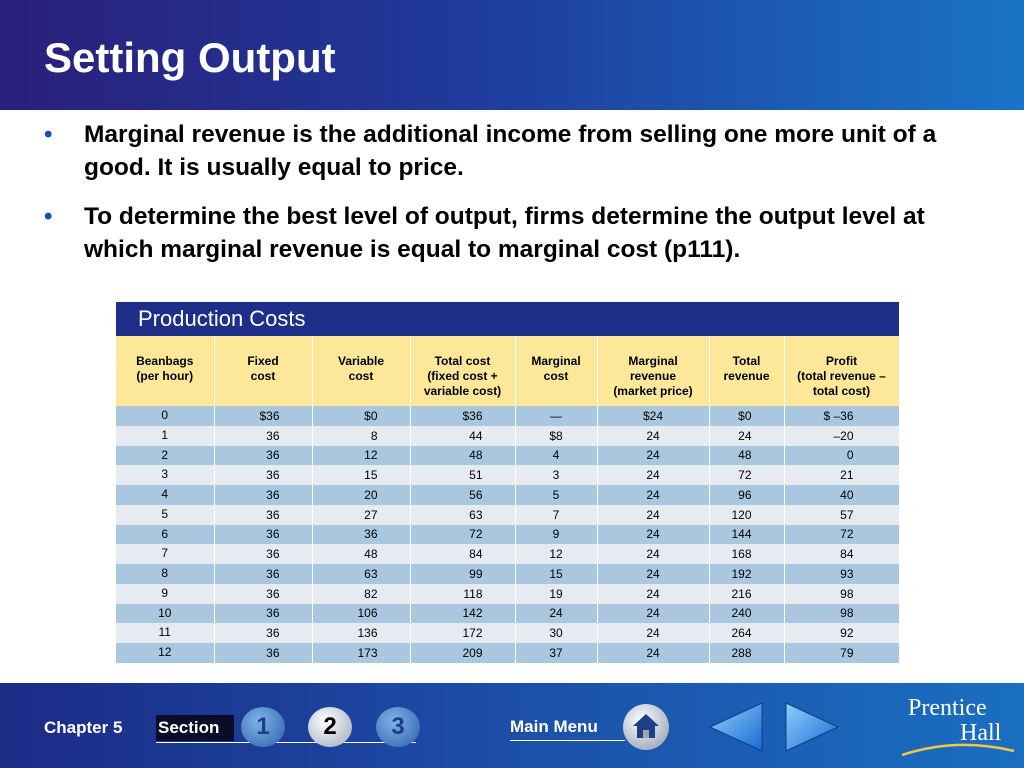 Image resolution: width=1024 pixels, height=768 pixels. I want to click on column-header: Variable cost, so click(361, 371).